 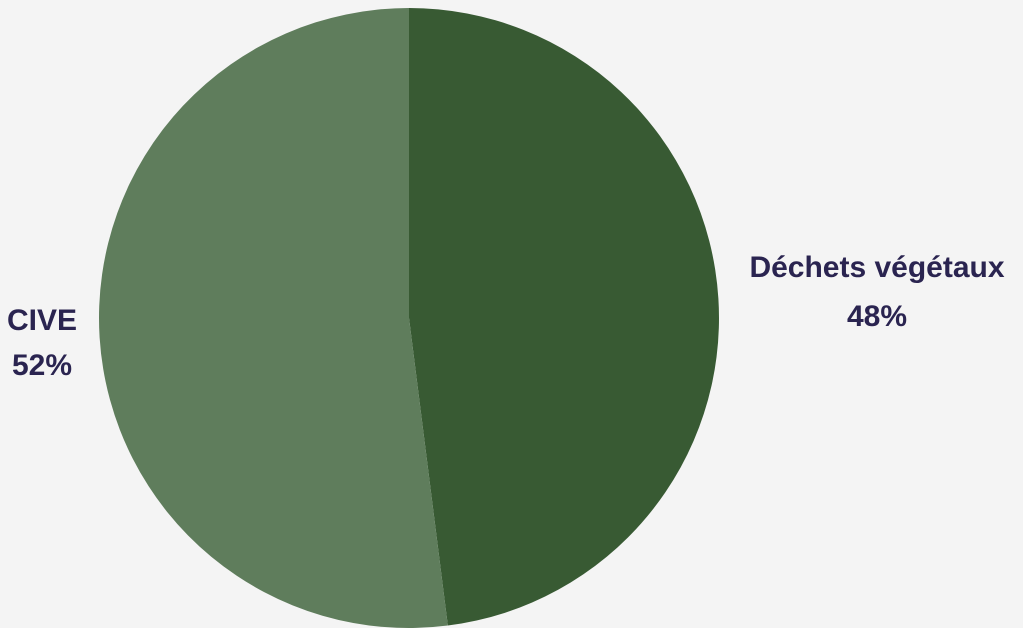 What do you see at coordinates (42, 320) in the screenshot?
I see `slice-label-cive: CIVE` at bounding box center [42, 320].